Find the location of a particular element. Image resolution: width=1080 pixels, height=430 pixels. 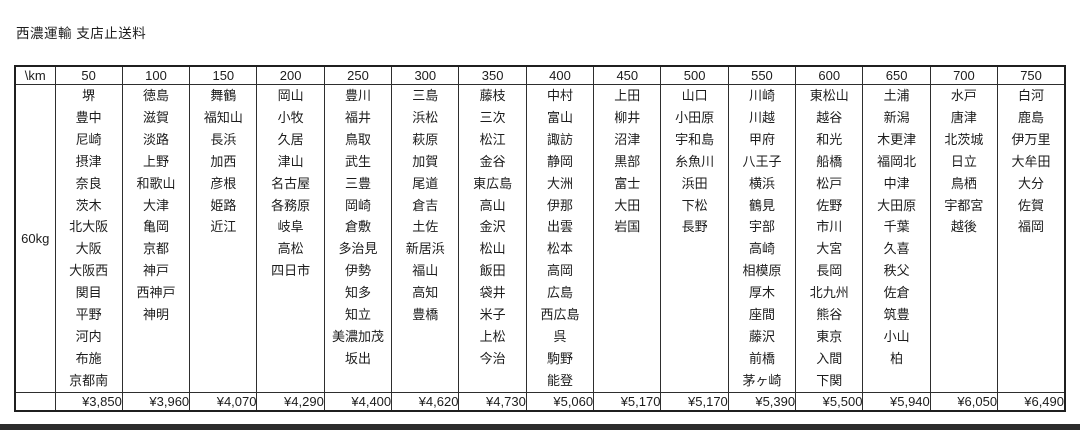

distance-header-400: 400 is located at coordinates (560, 75).